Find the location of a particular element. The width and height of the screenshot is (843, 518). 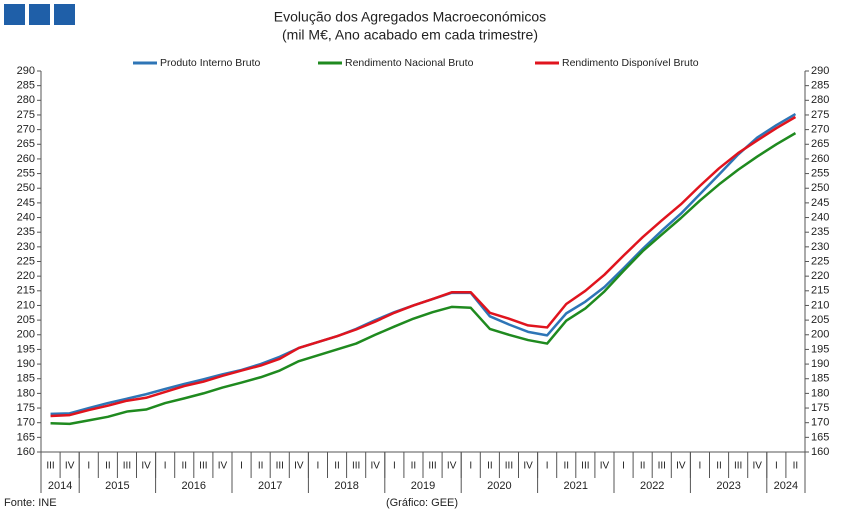

y2-tick-label: 235 is located at coordinates (820, 232).